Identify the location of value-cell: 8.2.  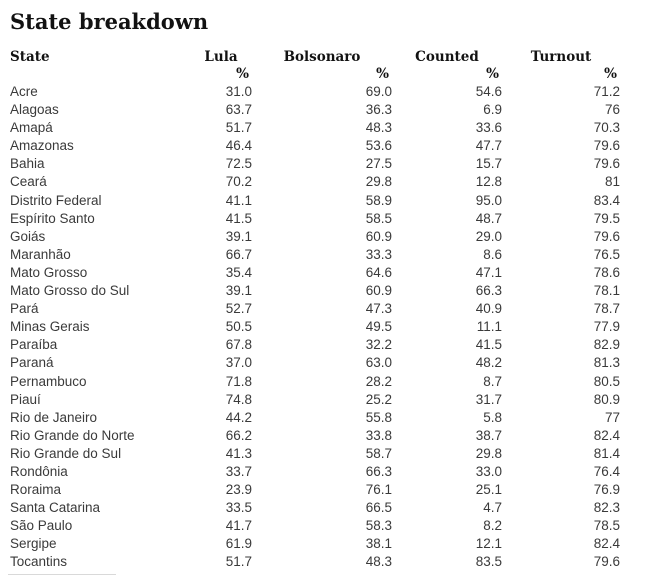
(492, 526).